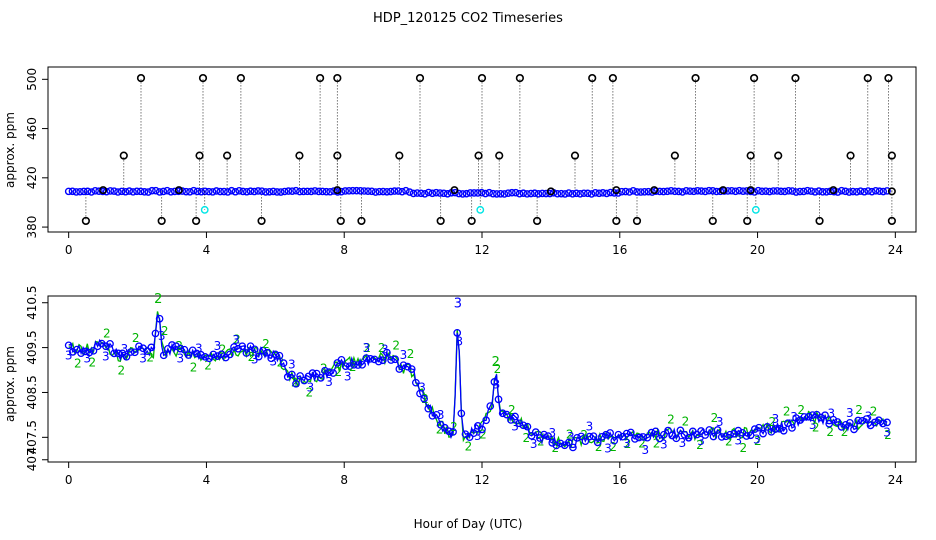  I want to click on peak-label: 2, so click(496, 362).